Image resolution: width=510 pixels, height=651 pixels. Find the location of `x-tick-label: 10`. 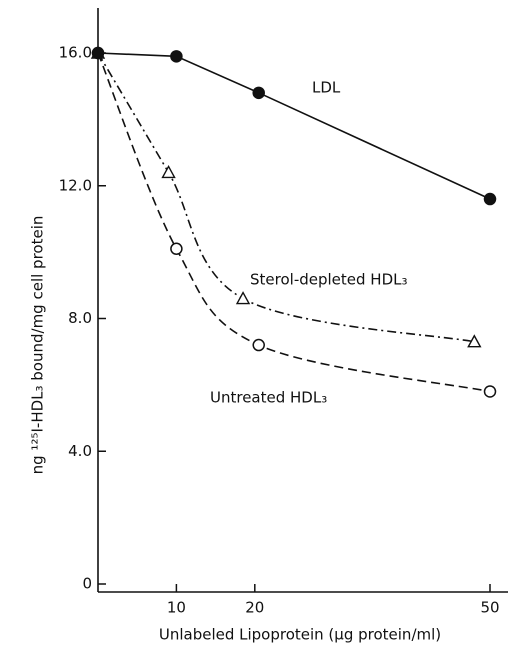

x-tick-label: 10 is located at coordinates (176, 608).